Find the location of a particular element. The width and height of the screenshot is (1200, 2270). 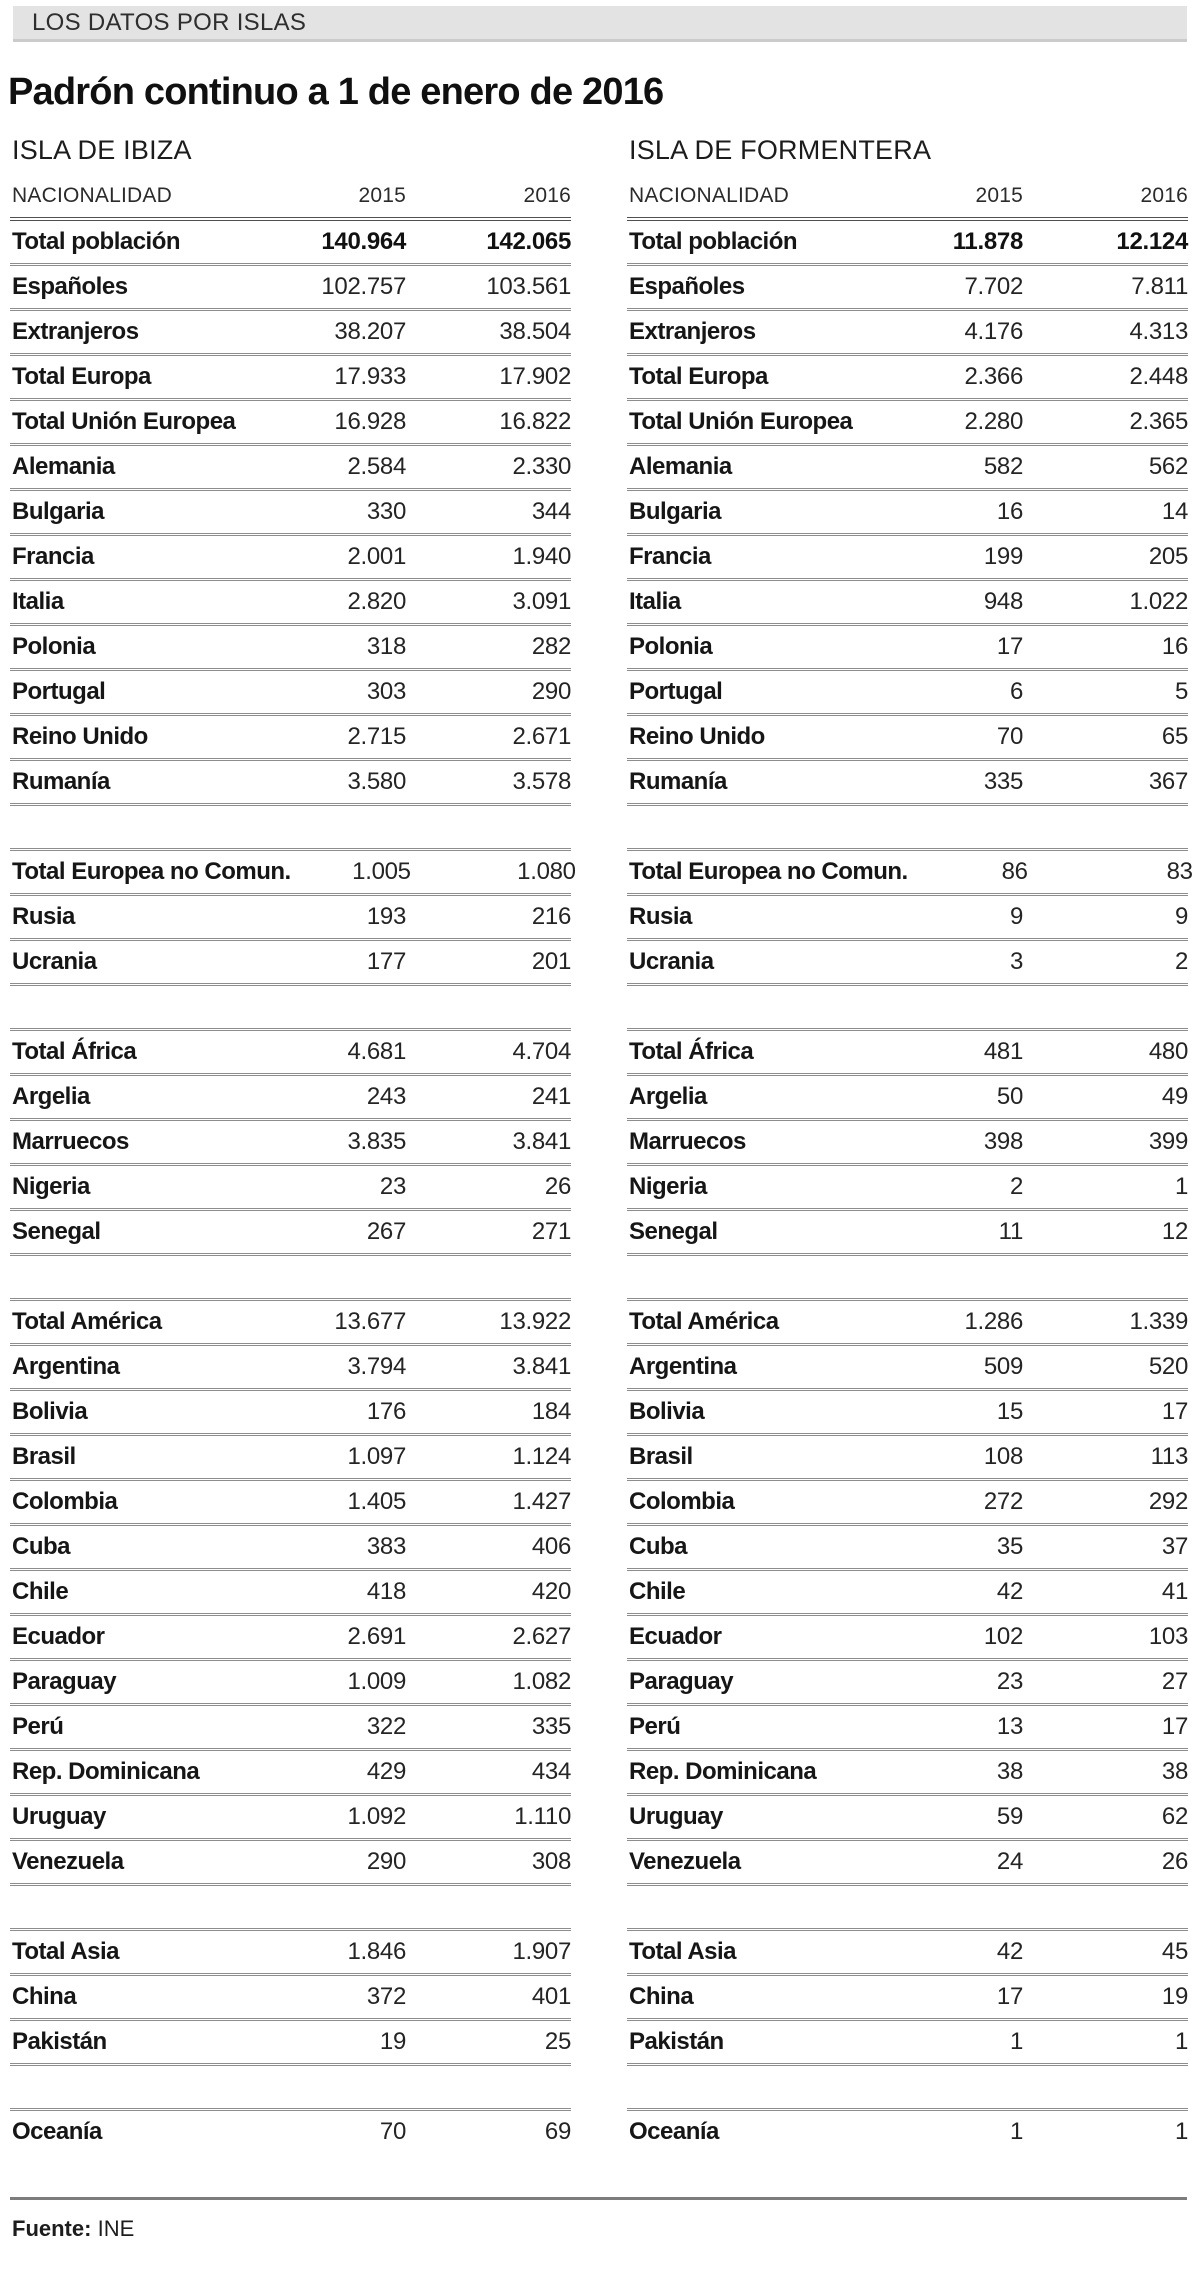

table-row: Total América 1.286 1.339 is located at coordinates (907, 1324).